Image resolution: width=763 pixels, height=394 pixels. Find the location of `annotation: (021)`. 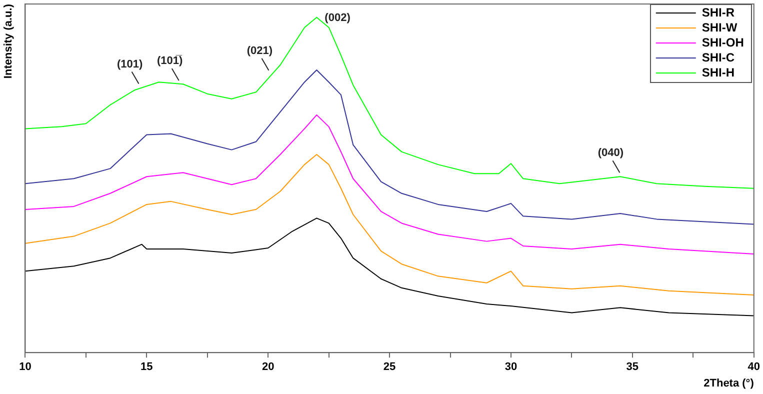

annotation: (021) is located at coordinates (259, 50).